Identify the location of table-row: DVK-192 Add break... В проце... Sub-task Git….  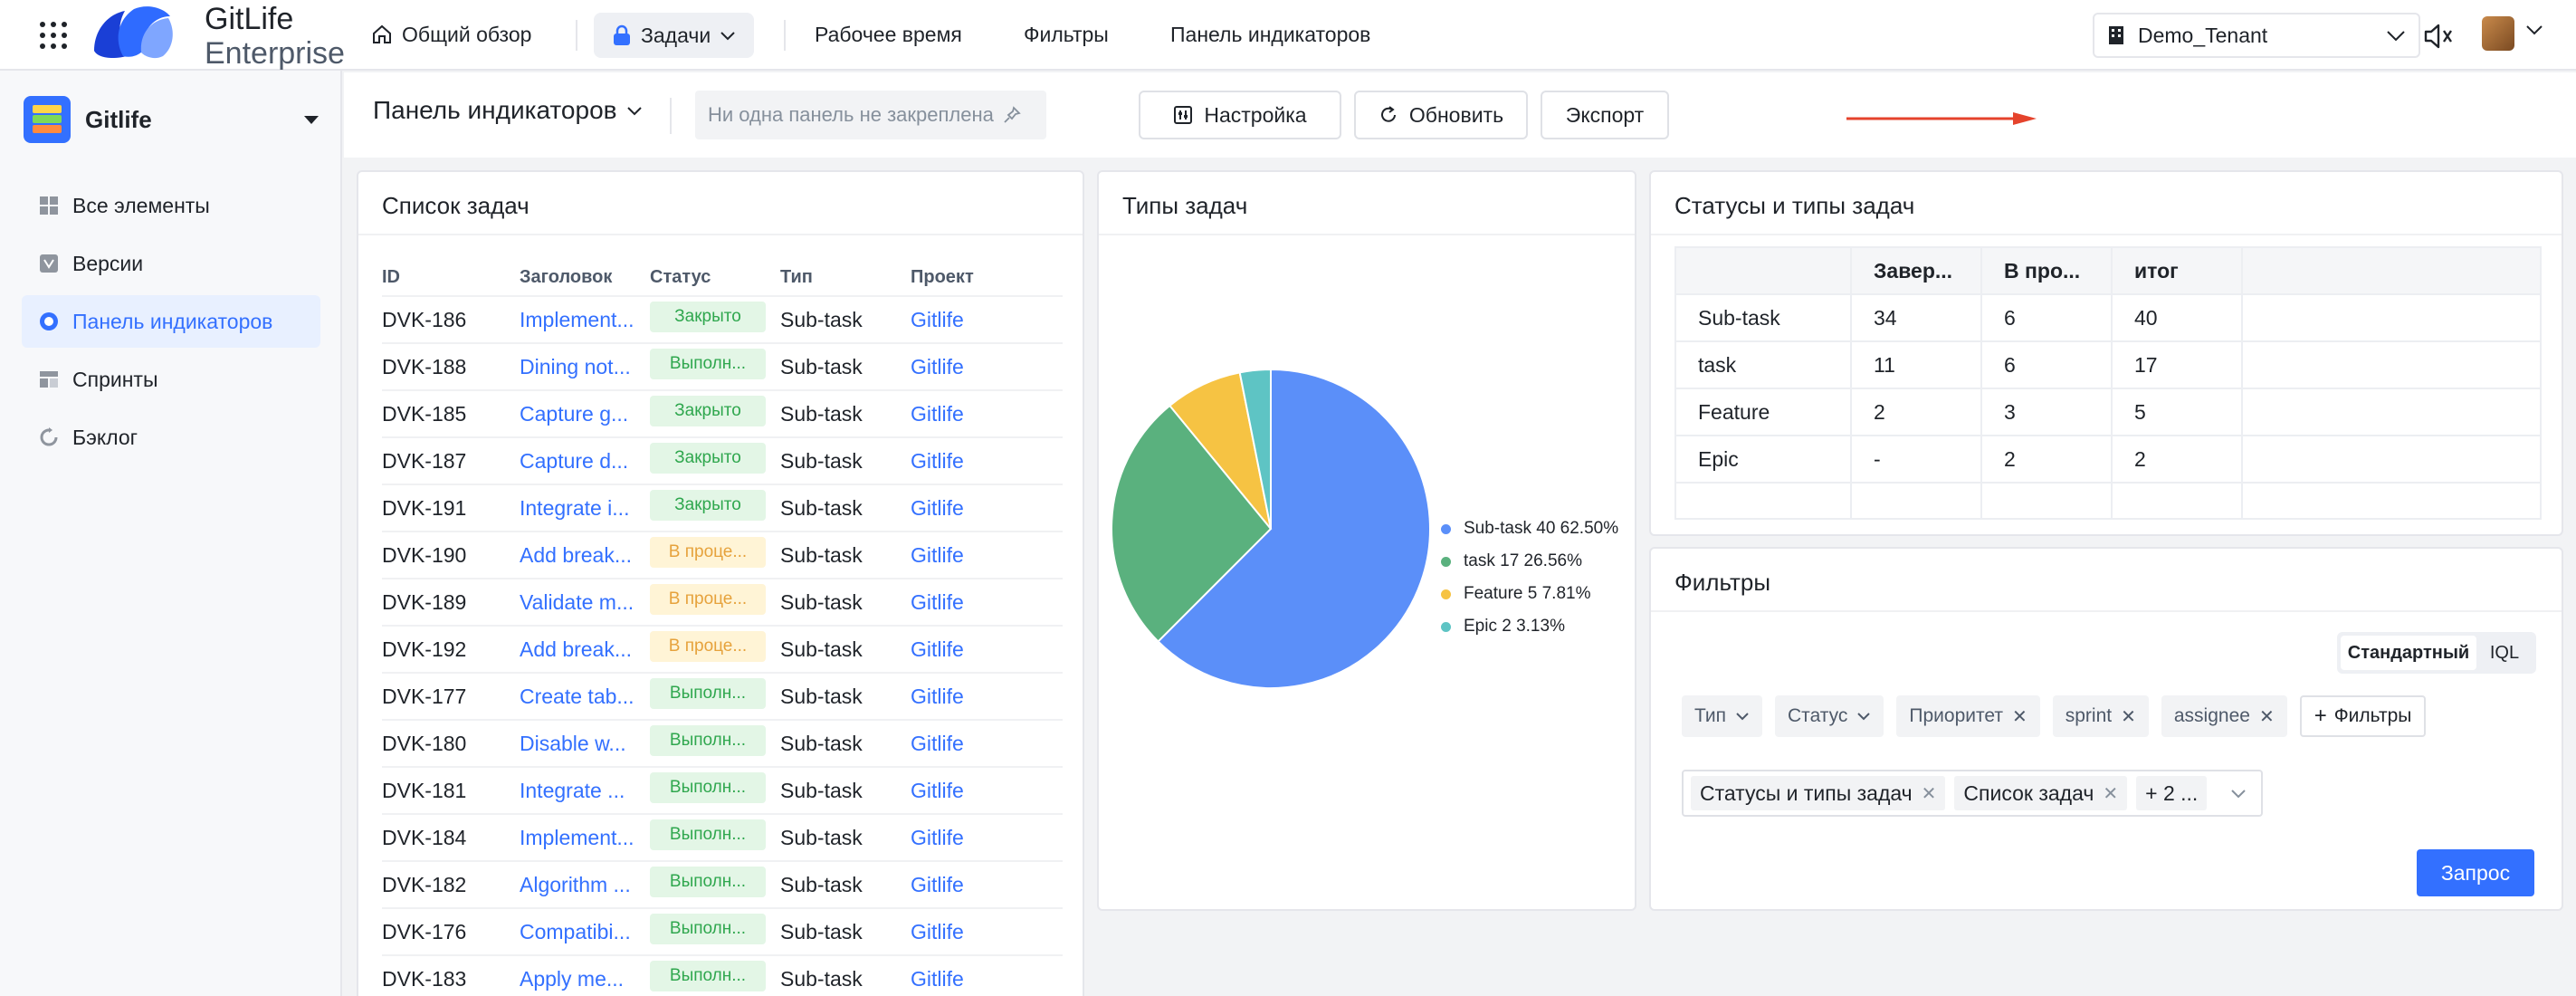
(722, 650).